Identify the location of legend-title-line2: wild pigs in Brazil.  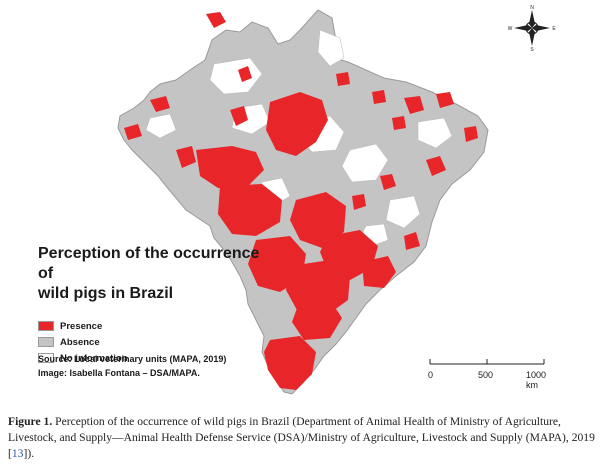
(106, 293).